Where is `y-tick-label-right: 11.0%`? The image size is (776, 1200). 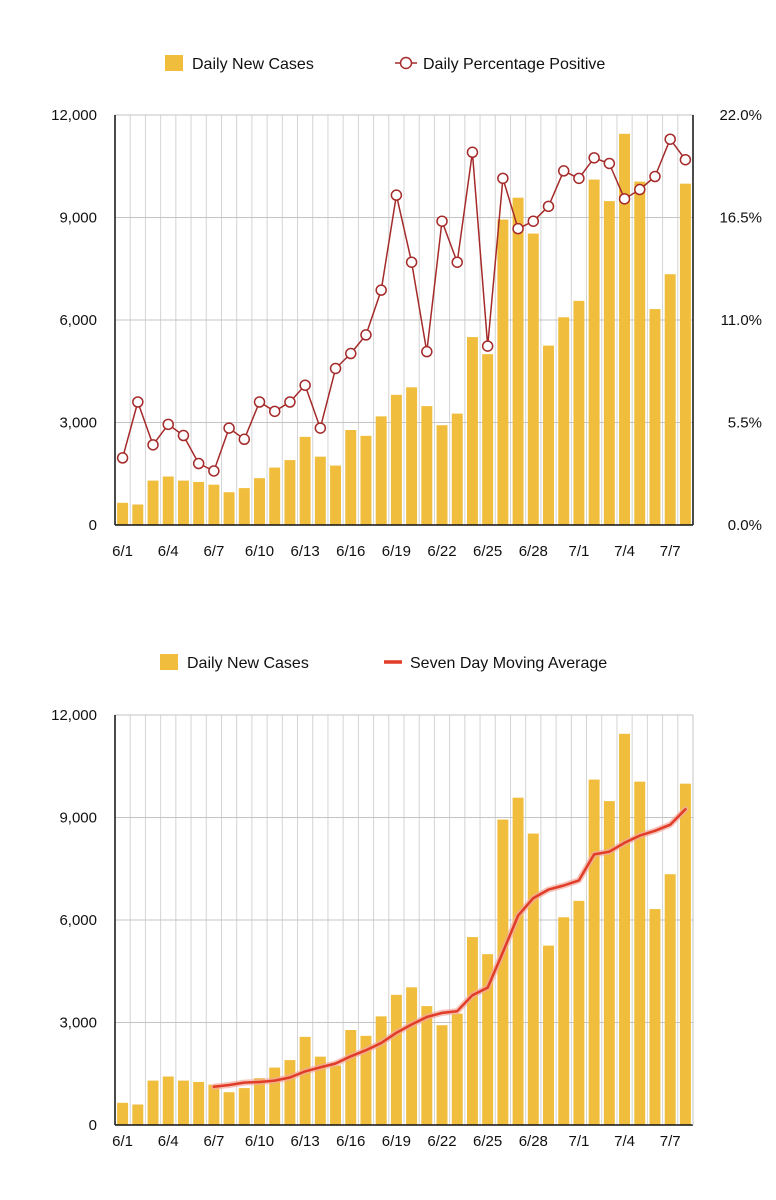
y-tick-label-right: 11.0% is located at coordinates (741, 320).